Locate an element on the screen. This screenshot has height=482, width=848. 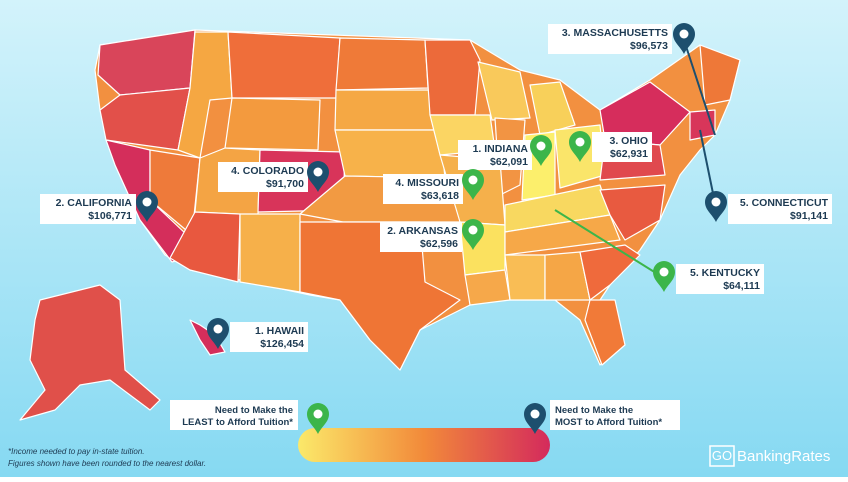
state-amount: $91,141 is located at coordinates (809, 216).